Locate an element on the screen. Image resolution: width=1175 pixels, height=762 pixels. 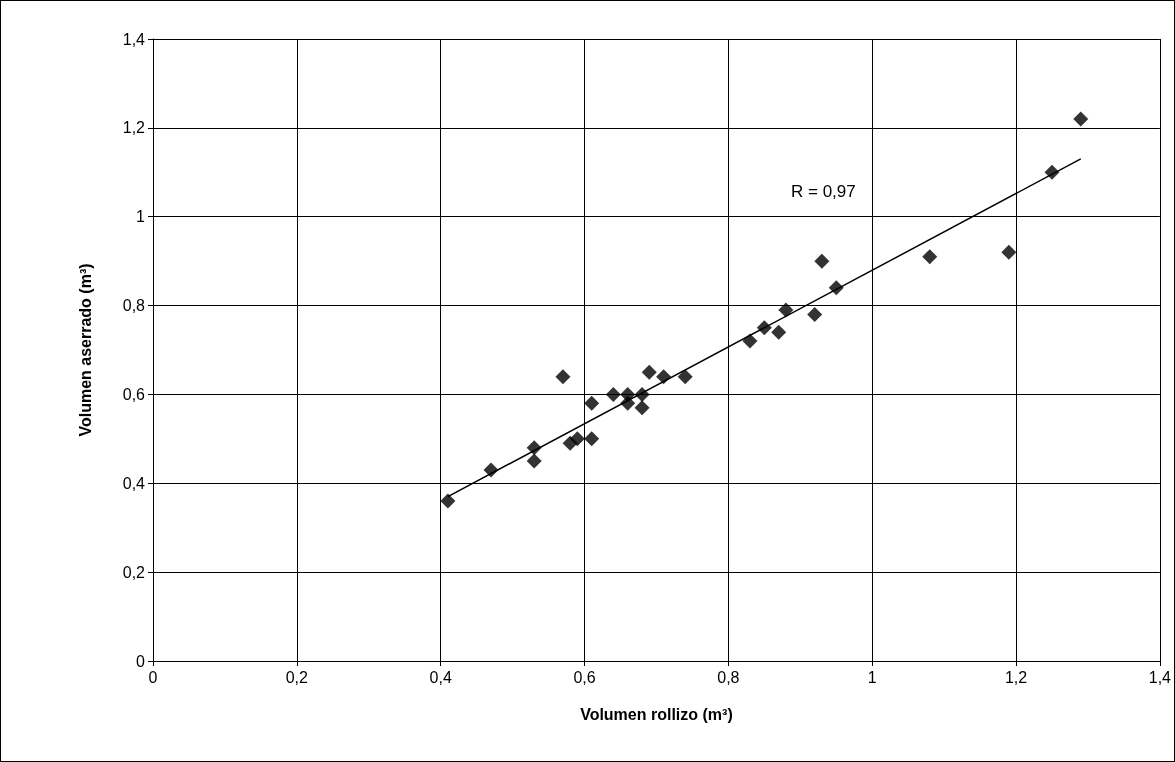
y-tick-label: 0,4 is located at coordinates (134, 483).